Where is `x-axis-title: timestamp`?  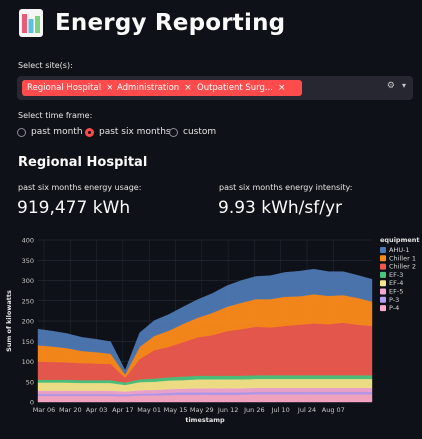
x-axis-title: timestamp is located at coordinates (205, 420).